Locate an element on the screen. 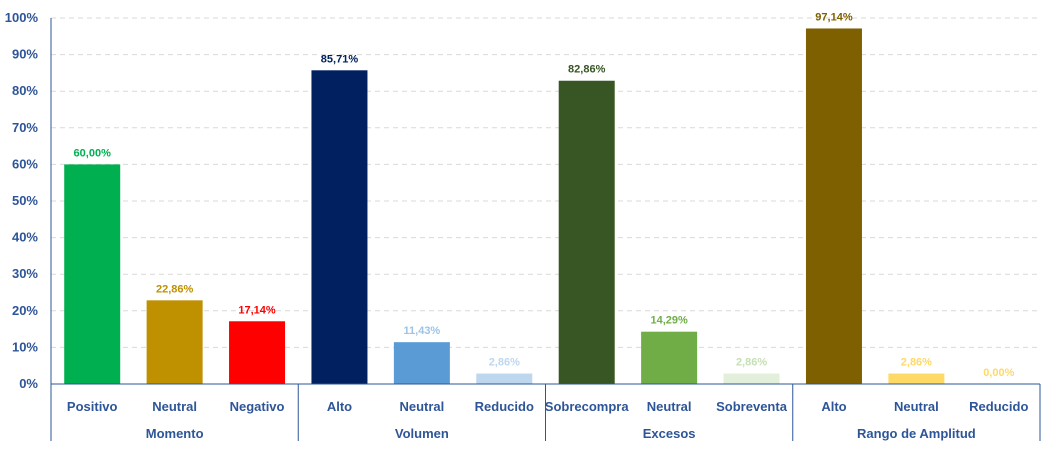 This screenshot has width=1056, height=453. y-tick-label: 60% is located at coordinates (25, 163).